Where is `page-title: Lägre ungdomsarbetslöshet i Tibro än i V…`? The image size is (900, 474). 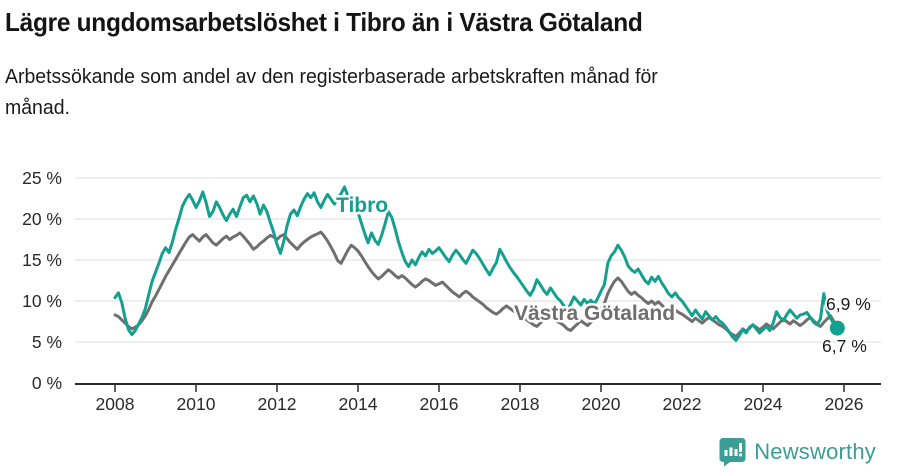
page-title: Lägre ungdomsarbetslöshet i Tibro än i V… is located at coordinates (324, 22).